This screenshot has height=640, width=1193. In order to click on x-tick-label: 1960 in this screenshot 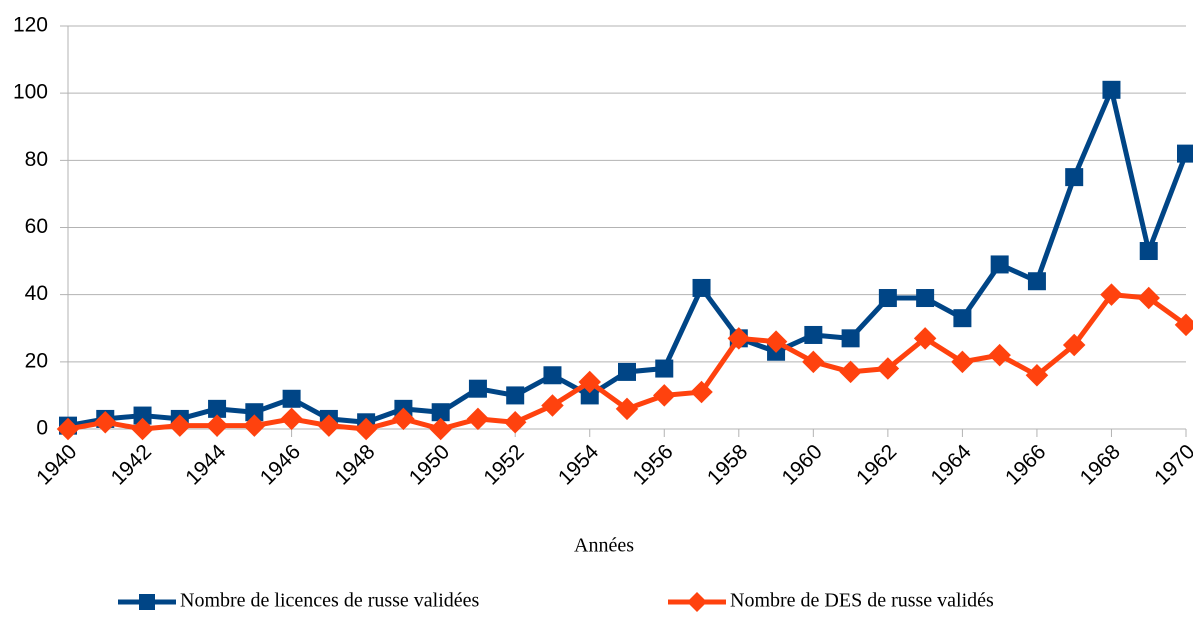, I will do `click(801, 464)`.